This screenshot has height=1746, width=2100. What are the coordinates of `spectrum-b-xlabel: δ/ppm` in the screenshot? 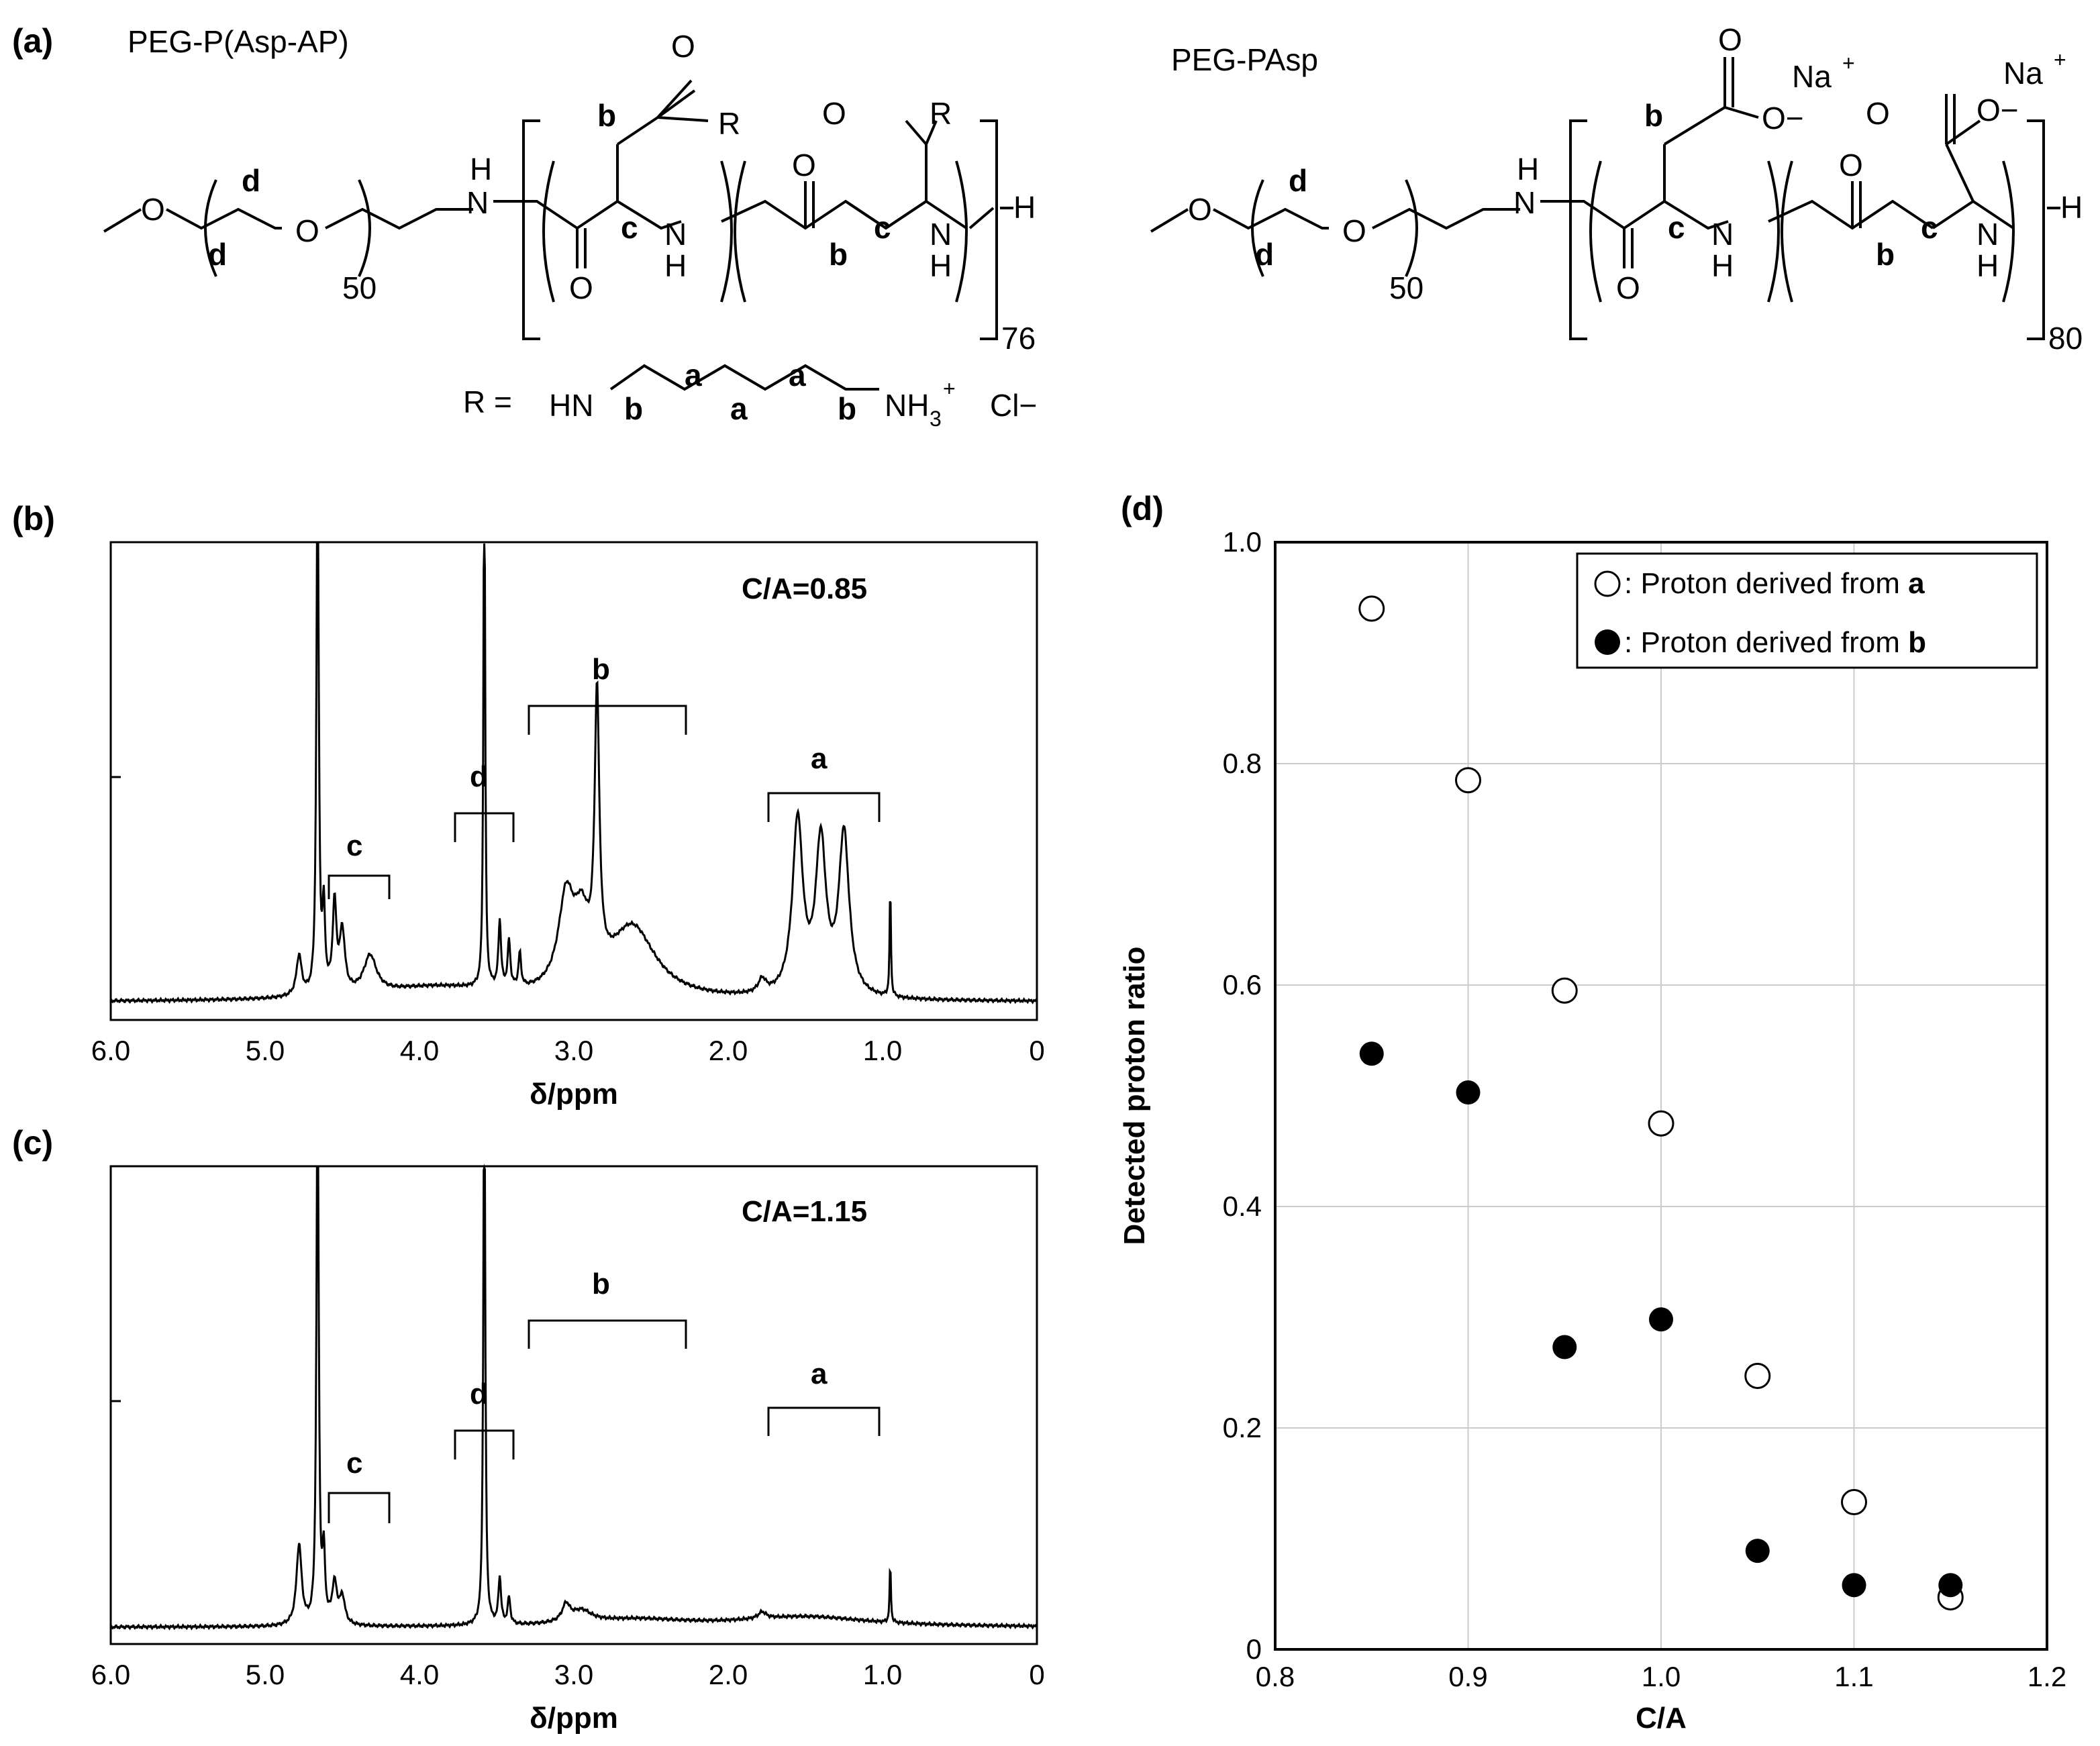 It's located at (574, 1094).